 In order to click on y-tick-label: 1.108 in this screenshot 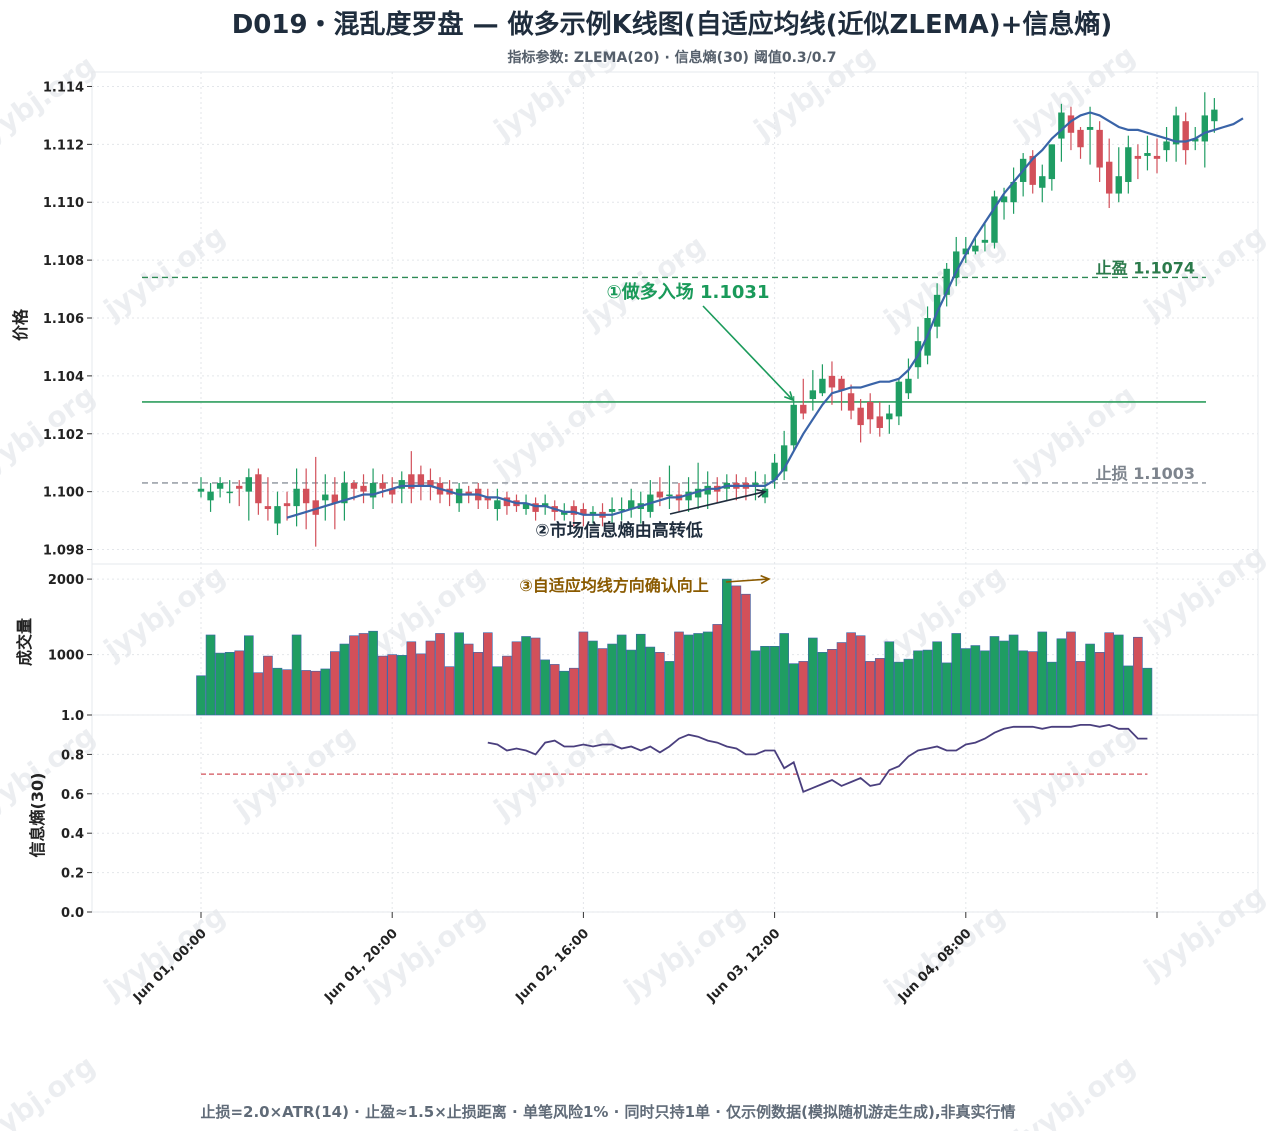, I will do `click(63, 261)`.